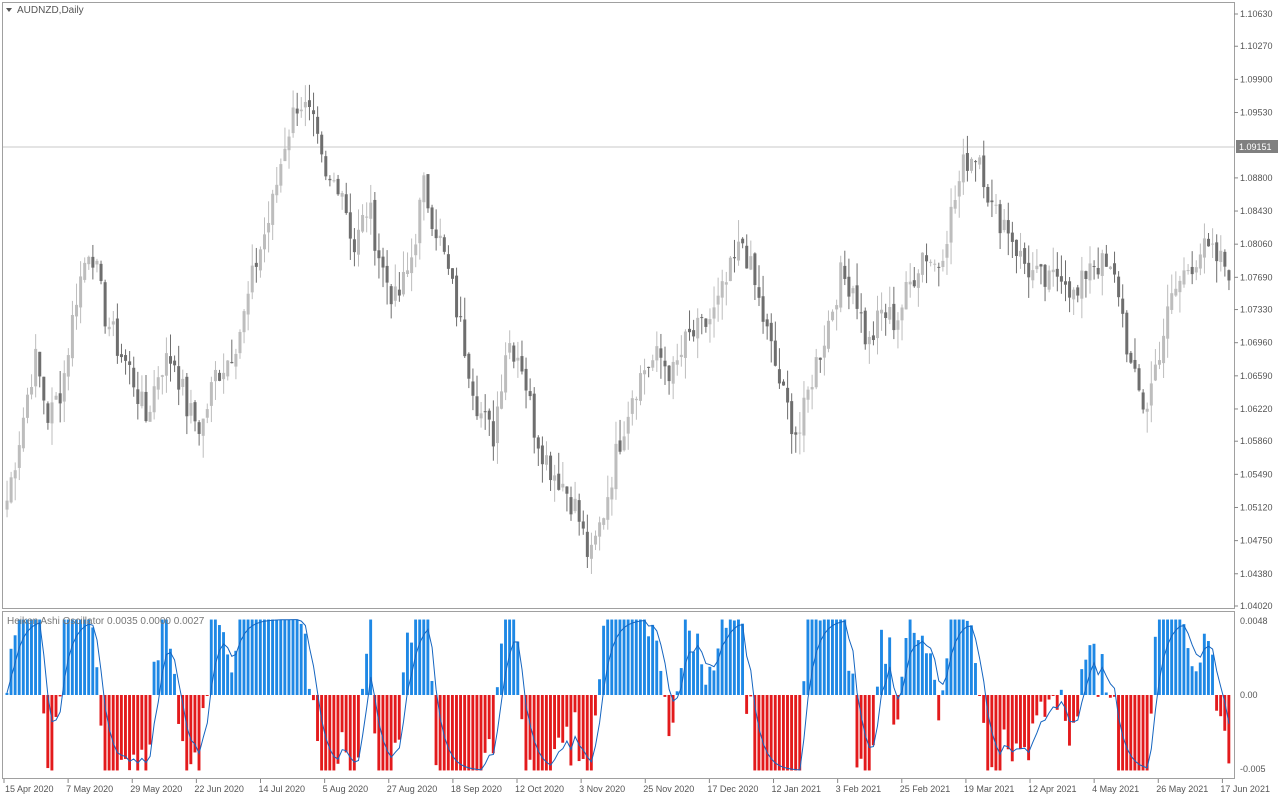  What do you see at coordinates (1052, 789) in the screenshot?
I see `time-tick-label: 12 Apr 2021` at bounding box center [1052, 789].